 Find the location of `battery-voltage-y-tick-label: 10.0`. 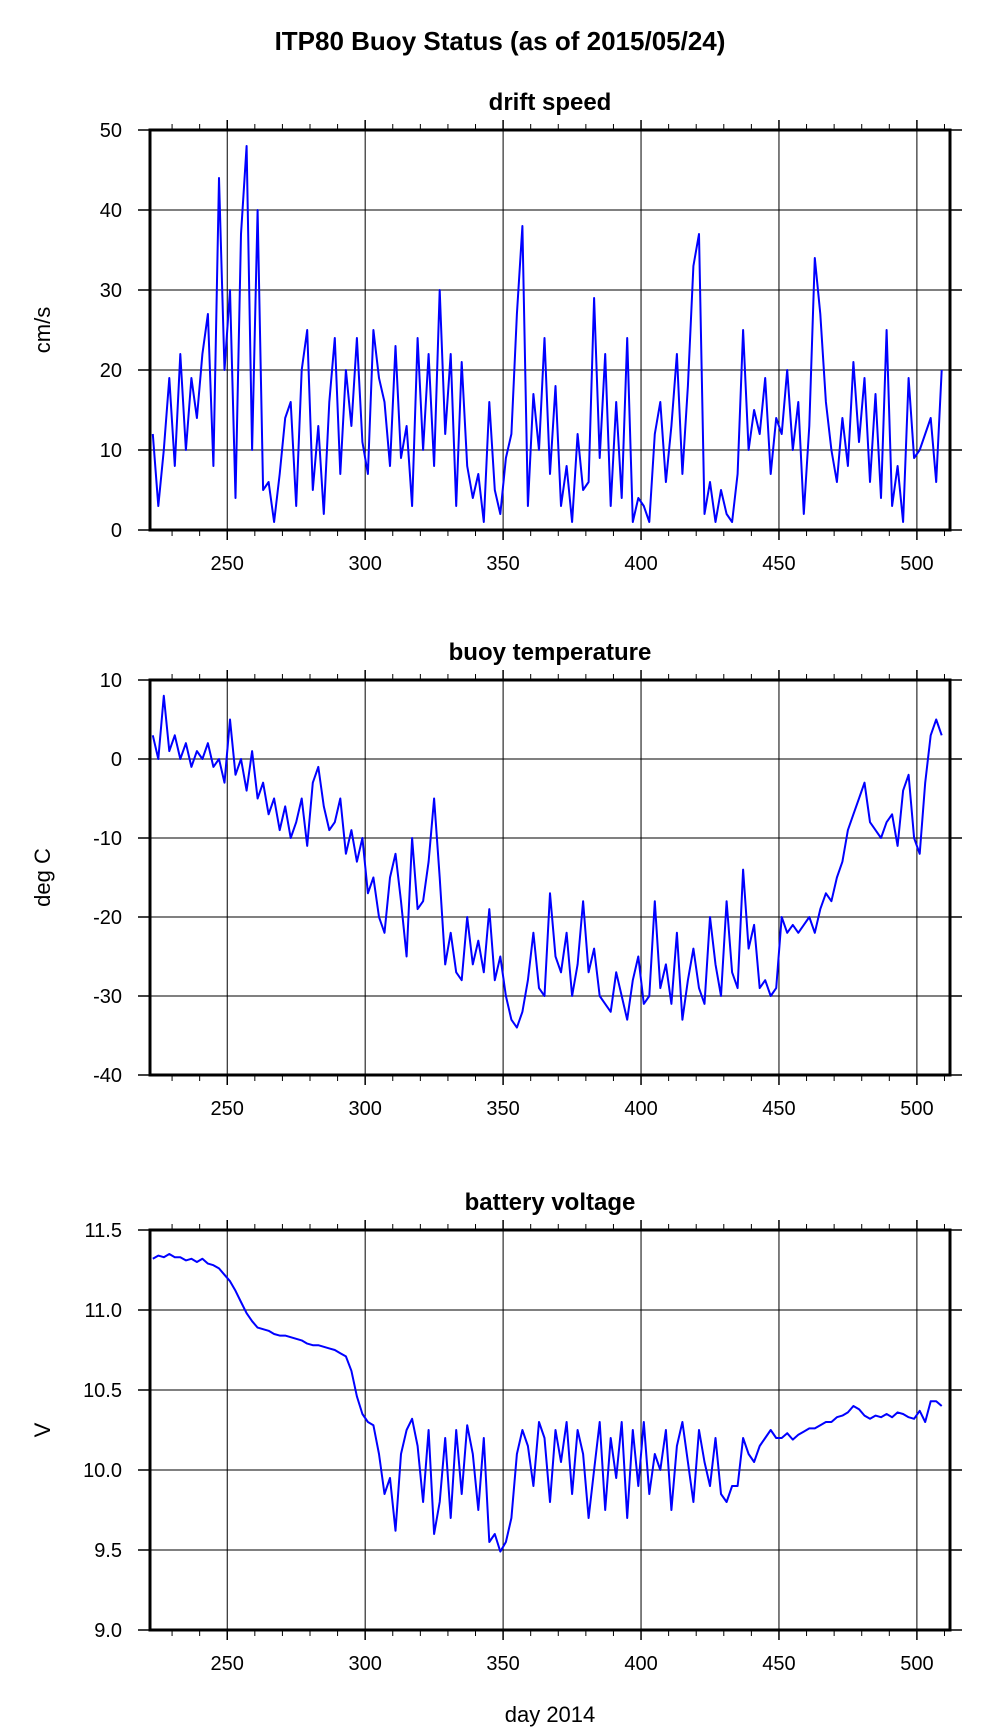

battery-voltage-y-tick-label: 10.0 is located at coordinates (102, 1471).